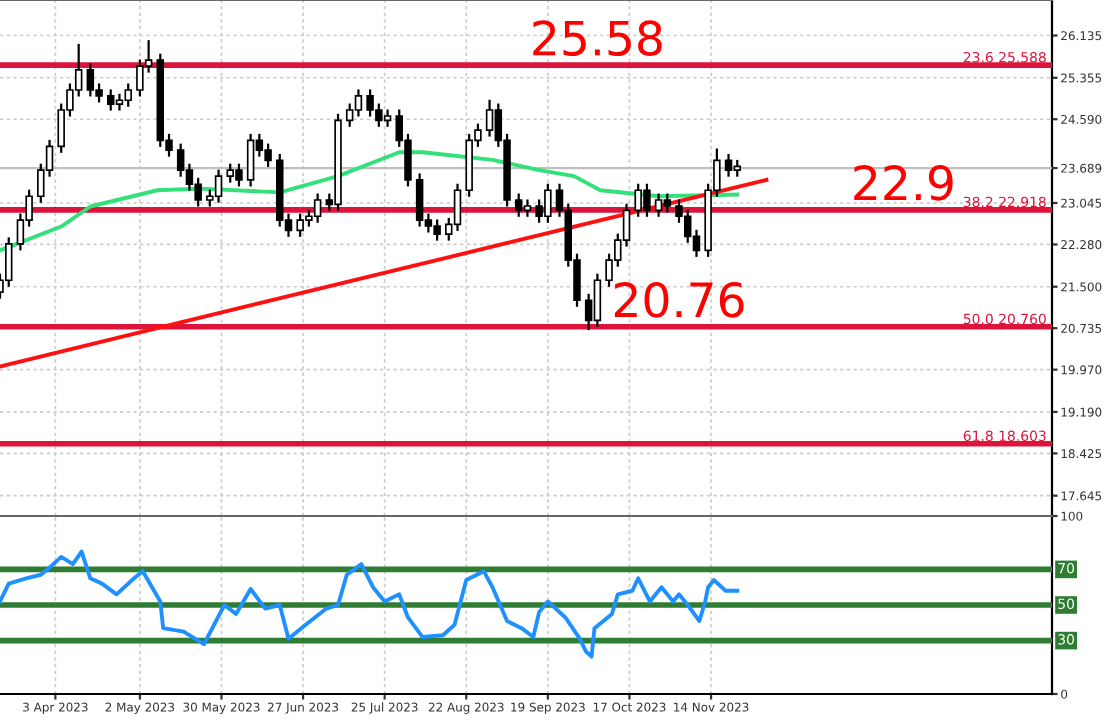  I want to click on annotation: 22.9, so click(903, 183).